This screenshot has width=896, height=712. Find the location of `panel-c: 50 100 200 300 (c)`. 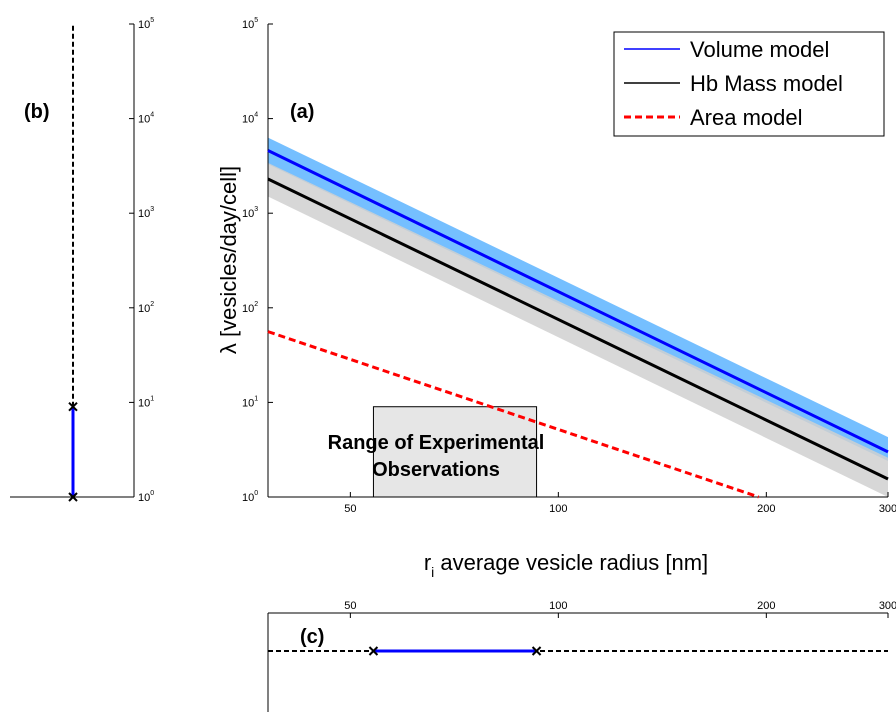

panel-c: 50 100 200 300 (c) is located at coordinates (581, 656).